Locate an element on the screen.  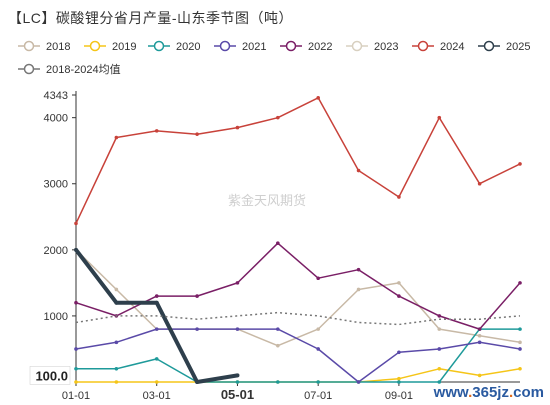
legend-item: 2018-2024均值 is located at coordinates (69, 69).